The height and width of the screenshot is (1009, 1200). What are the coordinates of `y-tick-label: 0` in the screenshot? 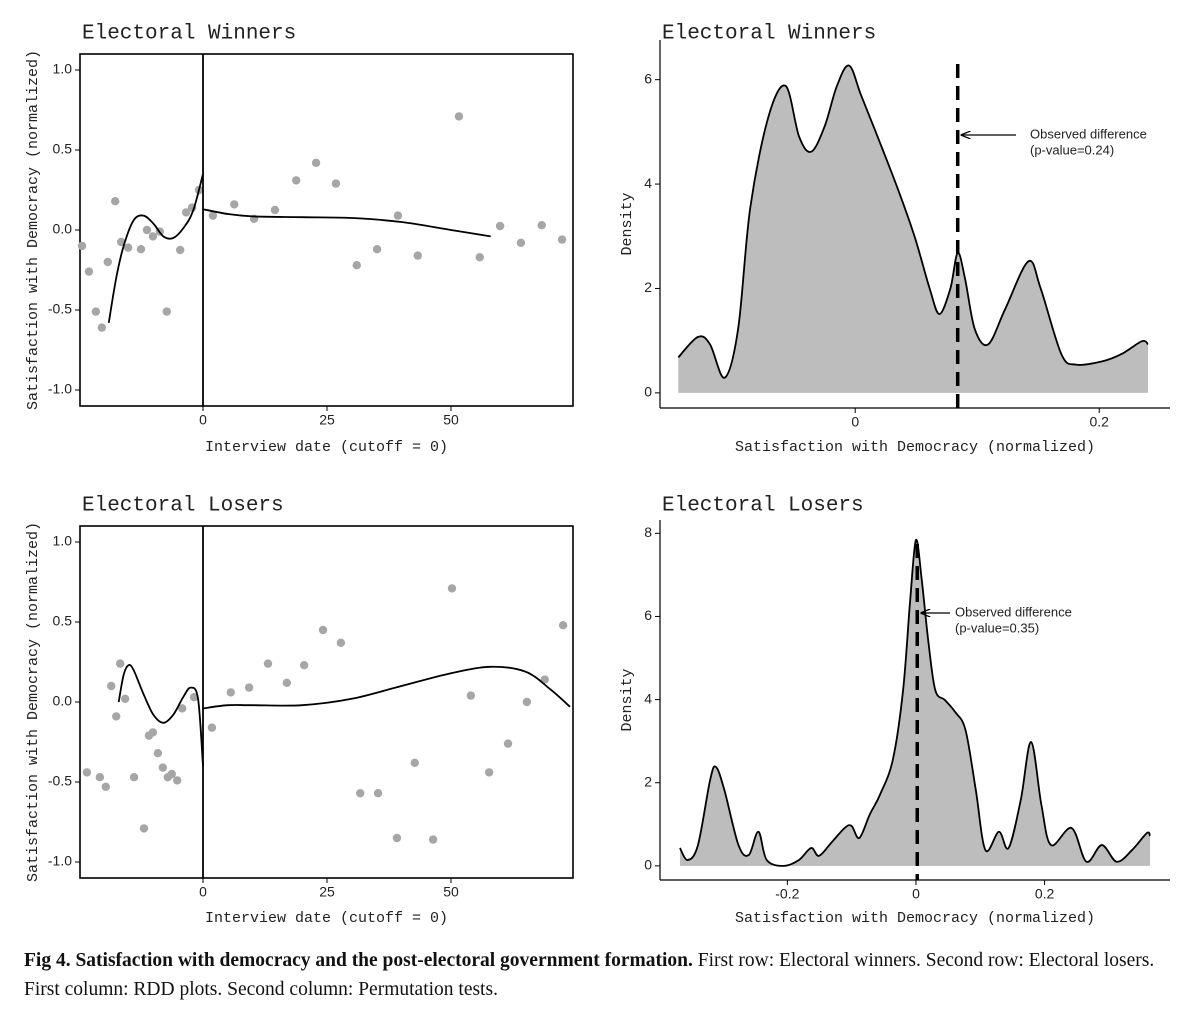 It's located at (648, 865).